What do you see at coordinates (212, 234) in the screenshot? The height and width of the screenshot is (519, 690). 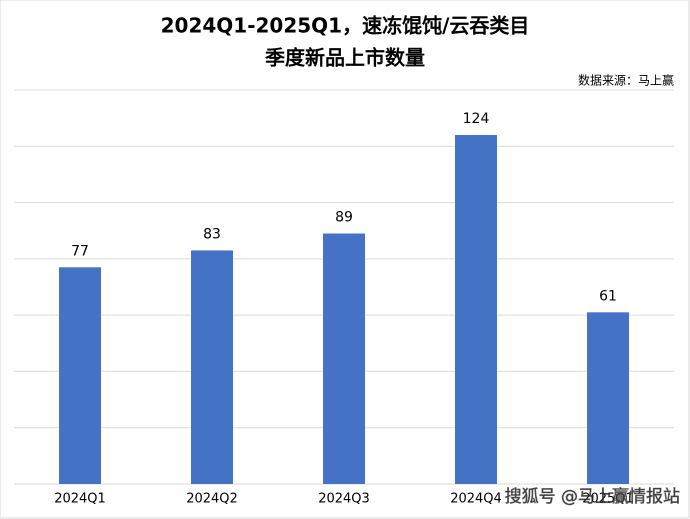 I see `data-label: 83` at bounding box center [212, 234].